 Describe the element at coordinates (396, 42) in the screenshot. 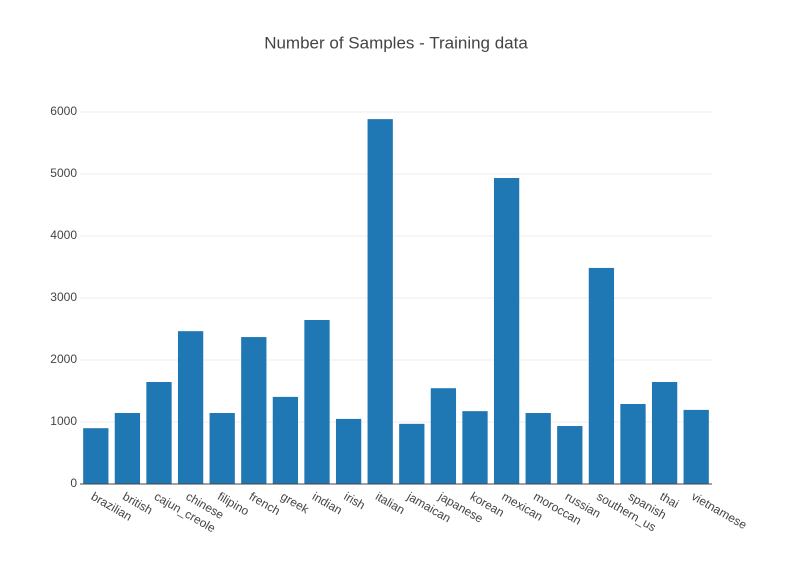

I see `chart-title: Number of Samples - Training data` at that location.